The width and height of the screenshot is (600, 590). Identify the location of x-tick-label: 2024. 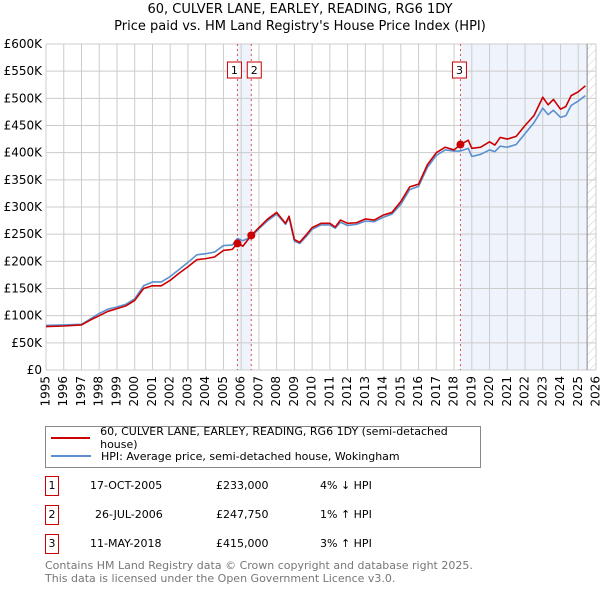
(560, 391).